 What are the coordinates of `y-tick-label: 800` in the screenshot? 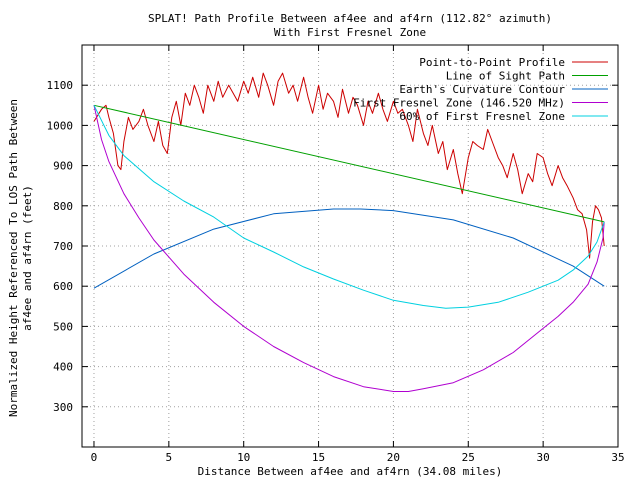 It's located at (63, 206).